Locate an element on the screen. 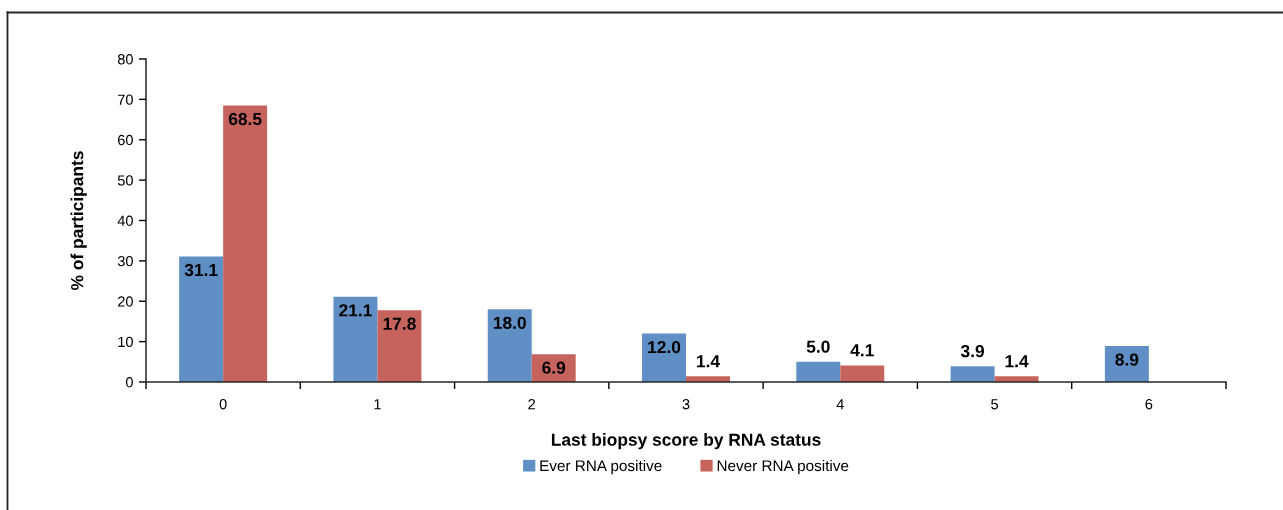 Image resolution: width=1283 pixels, height=510 pixels. legend-label: Ever RNA positive is located at coordinates (601, 467).